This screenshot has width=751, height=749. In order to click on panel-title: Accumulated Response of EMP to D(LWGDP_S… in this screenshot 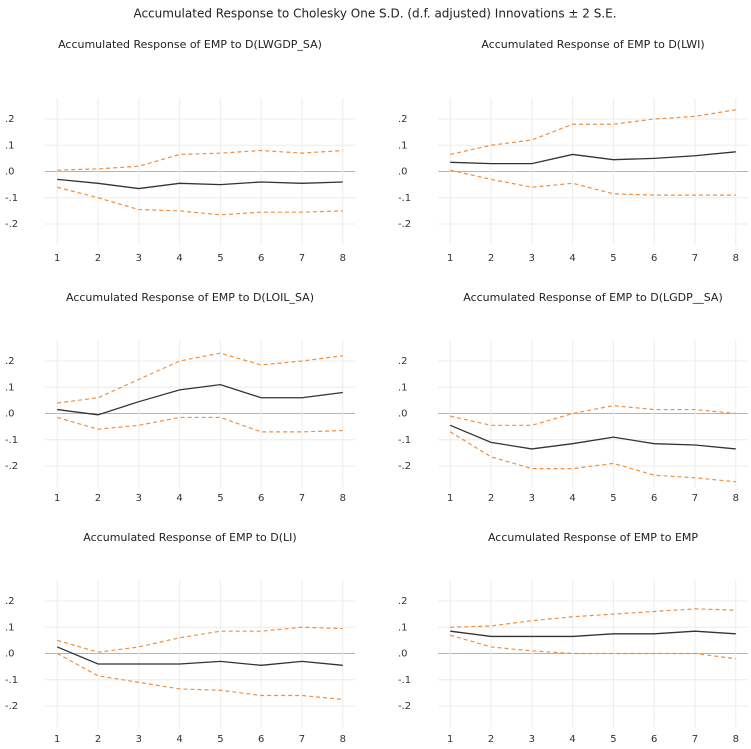, I will do `click(190, 44)`.